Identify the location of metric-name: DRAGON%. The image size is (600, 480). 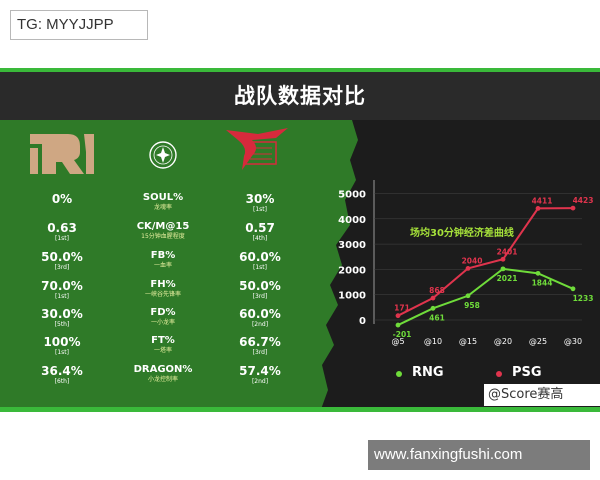
(163, 369).